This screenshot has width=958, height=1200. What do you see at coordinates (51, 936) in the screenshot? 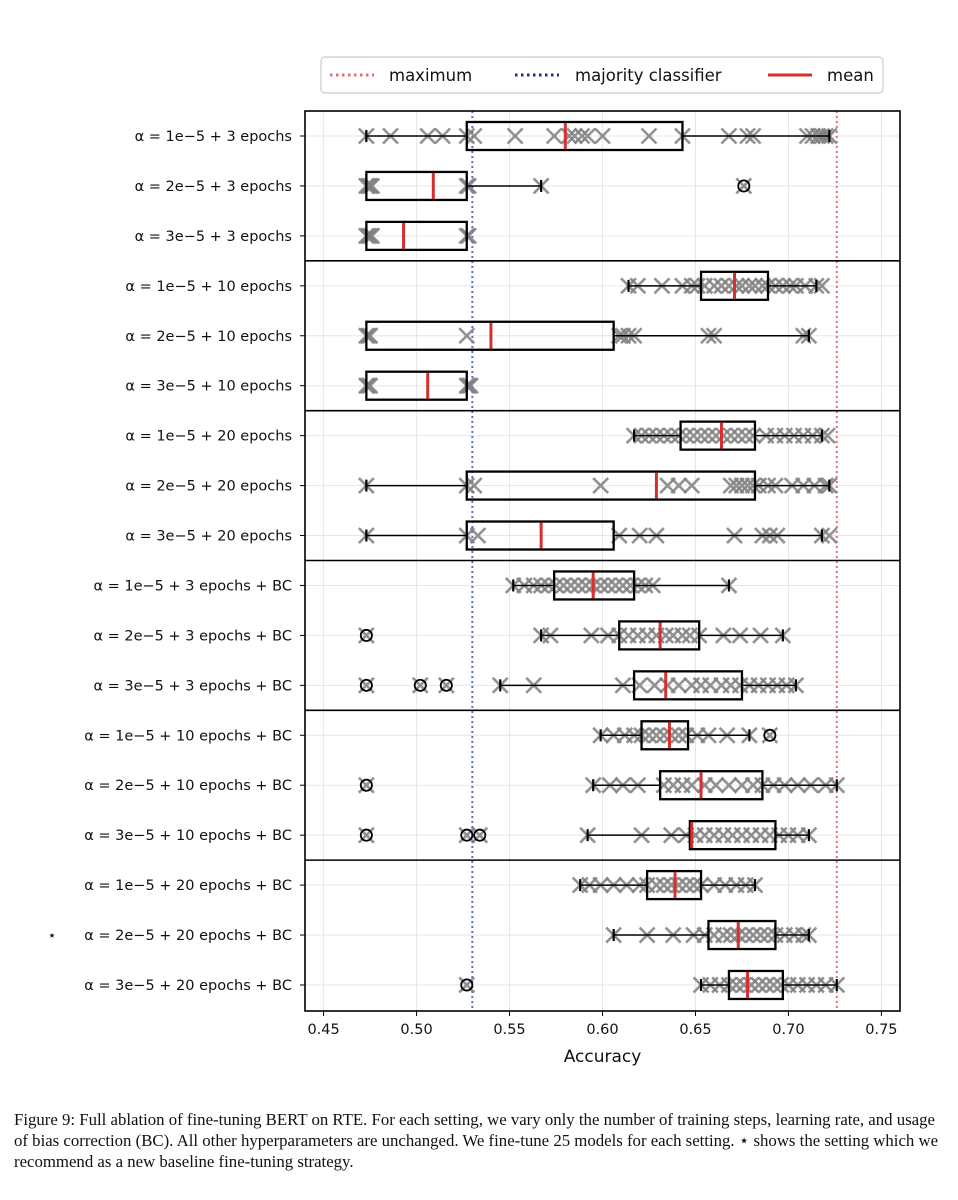
I see `recommended-star: ⋆` at bounding box center [51, 936].